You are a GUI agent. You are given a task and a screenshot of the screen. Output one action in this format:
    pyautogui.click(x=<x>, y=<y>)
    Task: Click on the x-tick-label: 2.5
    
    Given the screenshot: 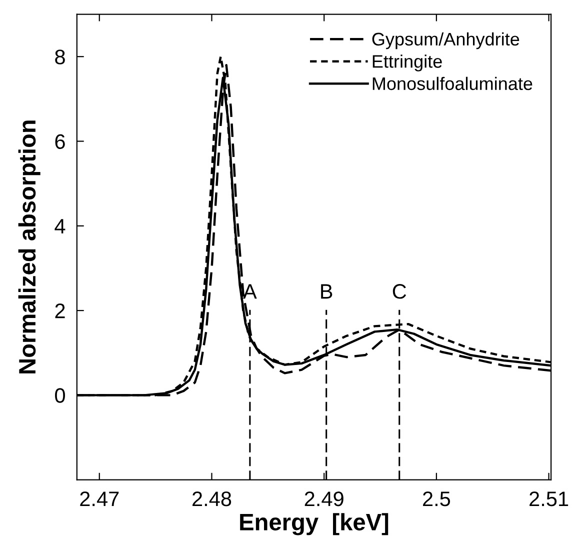 What is the action you would take?
    pyautogui.click(x=436, y=498)
    